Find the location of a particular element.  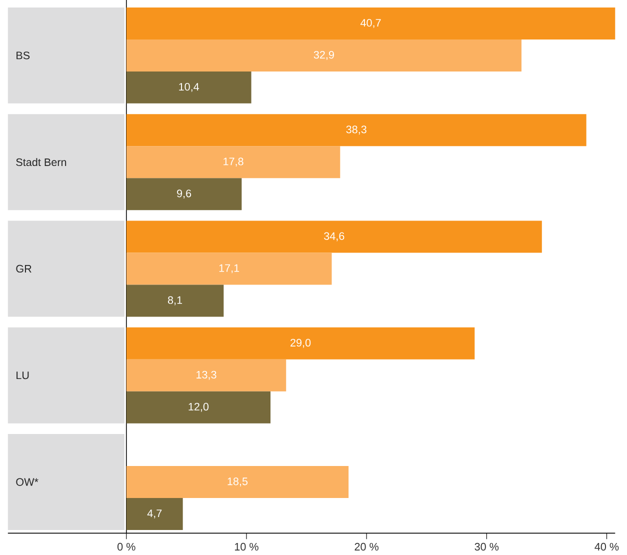

x-tick-label: 20 % is located at coordinates (366, 546).